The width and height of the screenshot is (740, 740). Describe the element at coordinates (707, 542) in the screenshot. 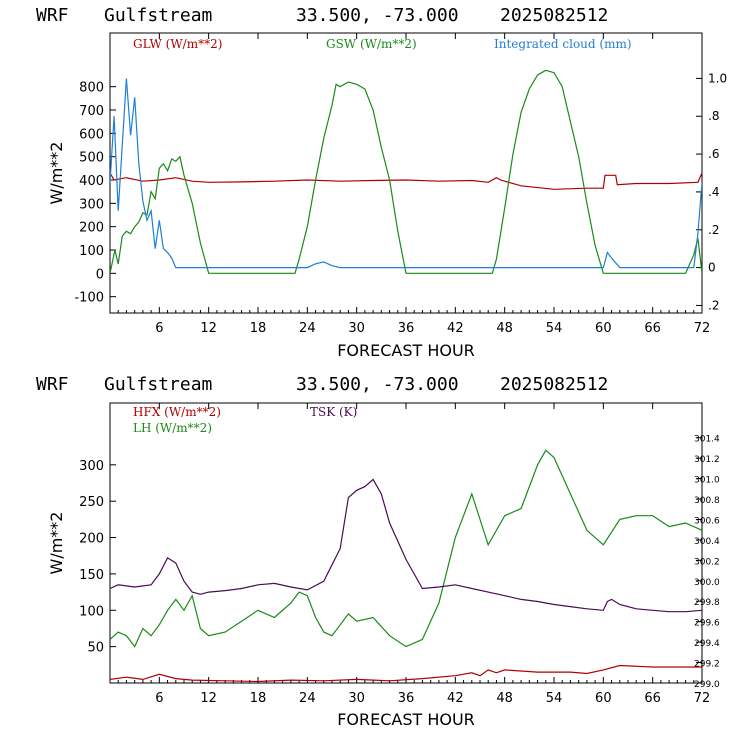

I see `y2-tick-label: 300.4` at that location.